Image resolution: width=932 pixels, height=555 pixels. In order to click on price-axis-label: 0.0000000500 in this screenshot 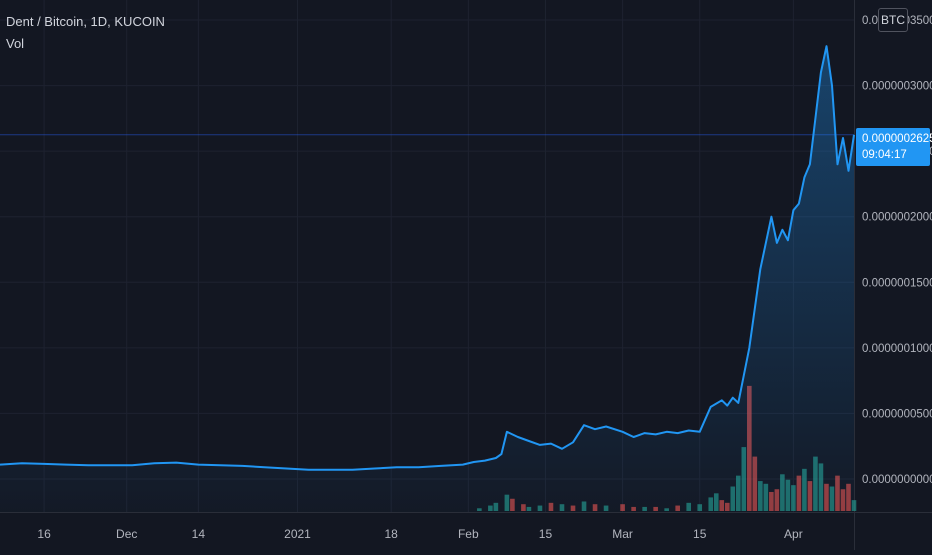, I will do `click(897, 414)`.